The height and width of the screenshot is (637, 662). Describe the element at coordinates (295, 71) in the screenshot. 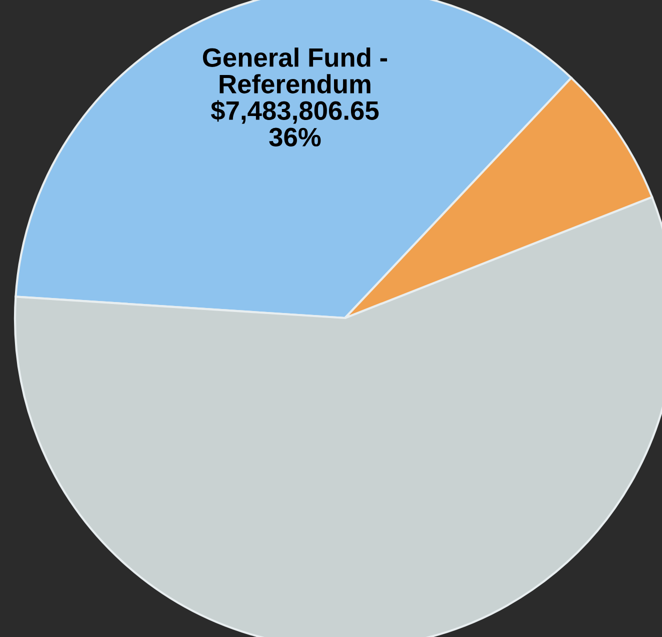

I see `slice-label: General Fund - Referendum` at that location.